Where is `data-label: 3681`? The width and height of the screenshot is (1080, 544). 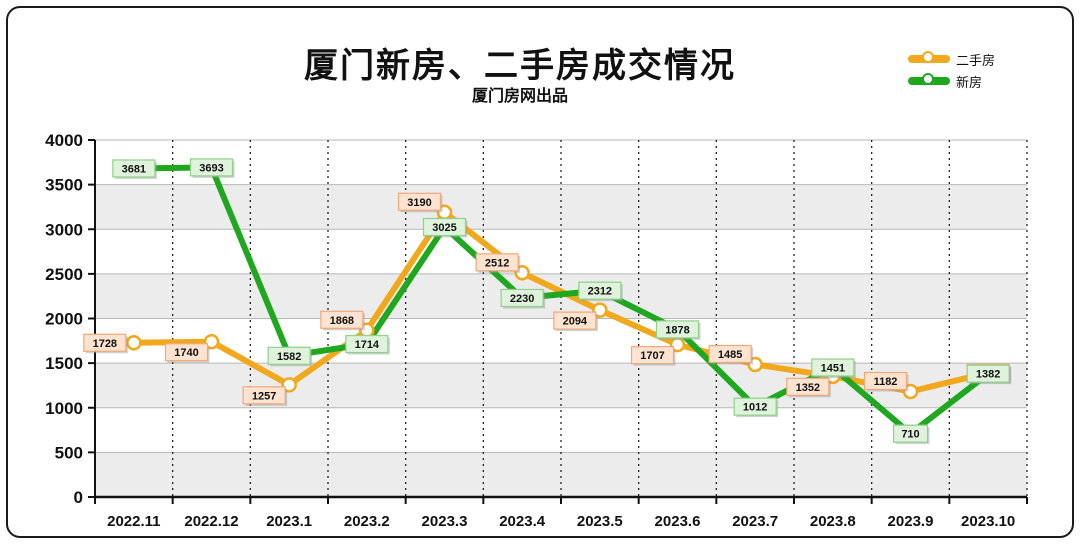
data-label: 3681 is located at coordinates (134, 169).